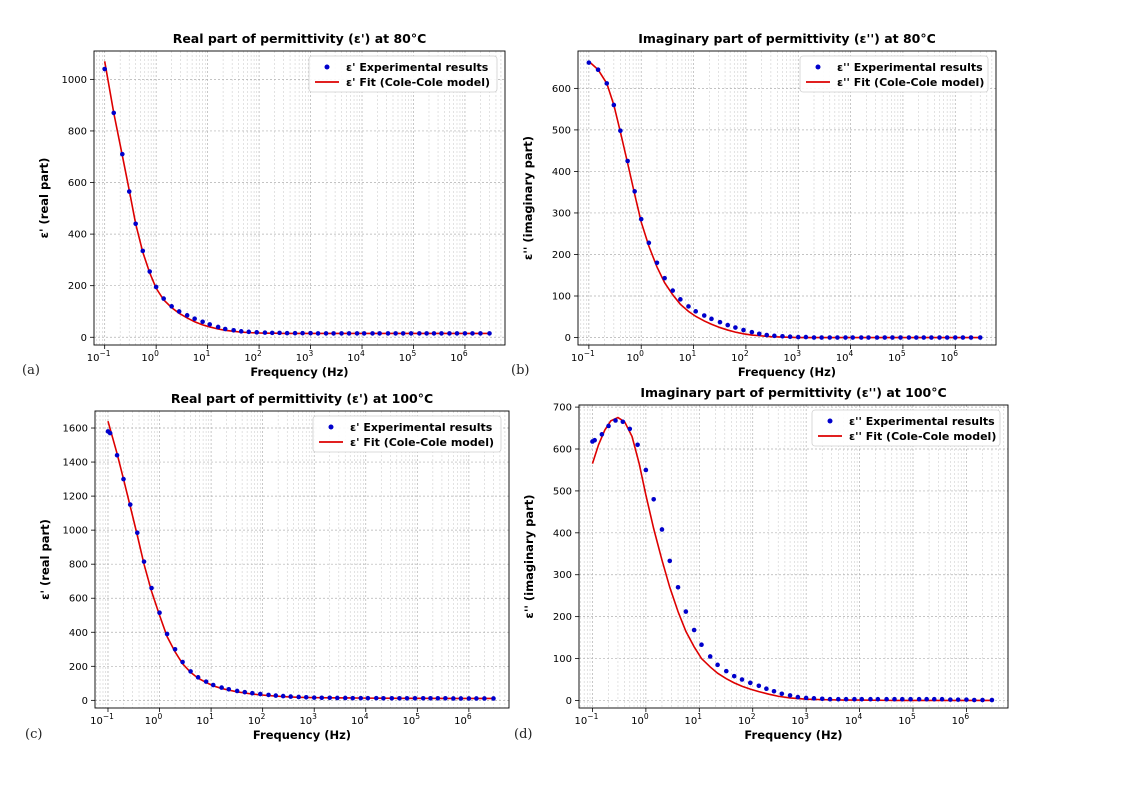 The image size is (1130, 804). I want to click on y-tick-label: 600, so click(77, 183).